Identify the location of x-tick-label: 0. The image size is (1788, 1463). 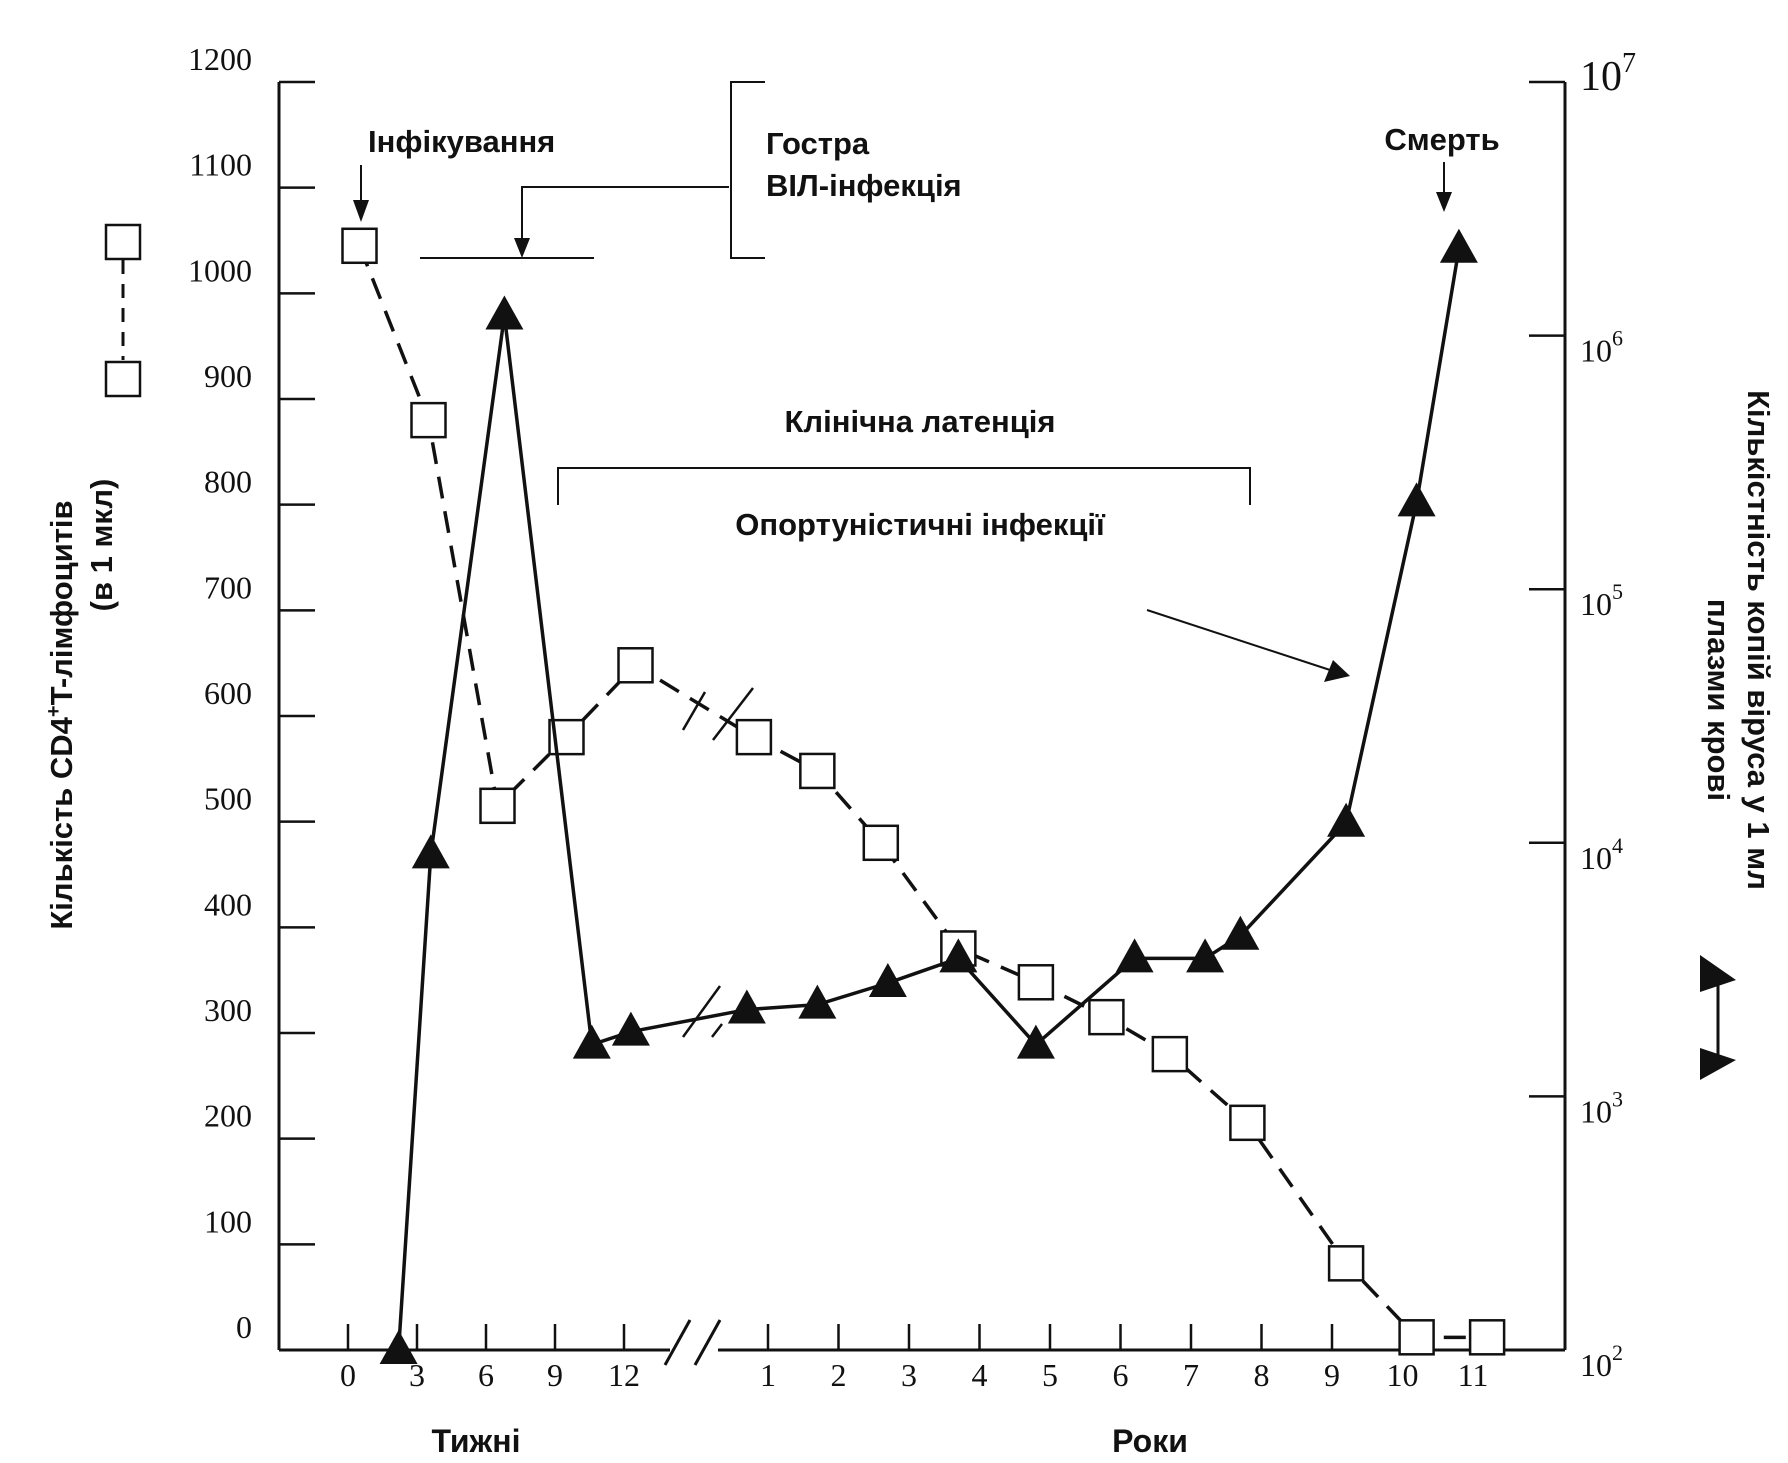
(348, 1375).